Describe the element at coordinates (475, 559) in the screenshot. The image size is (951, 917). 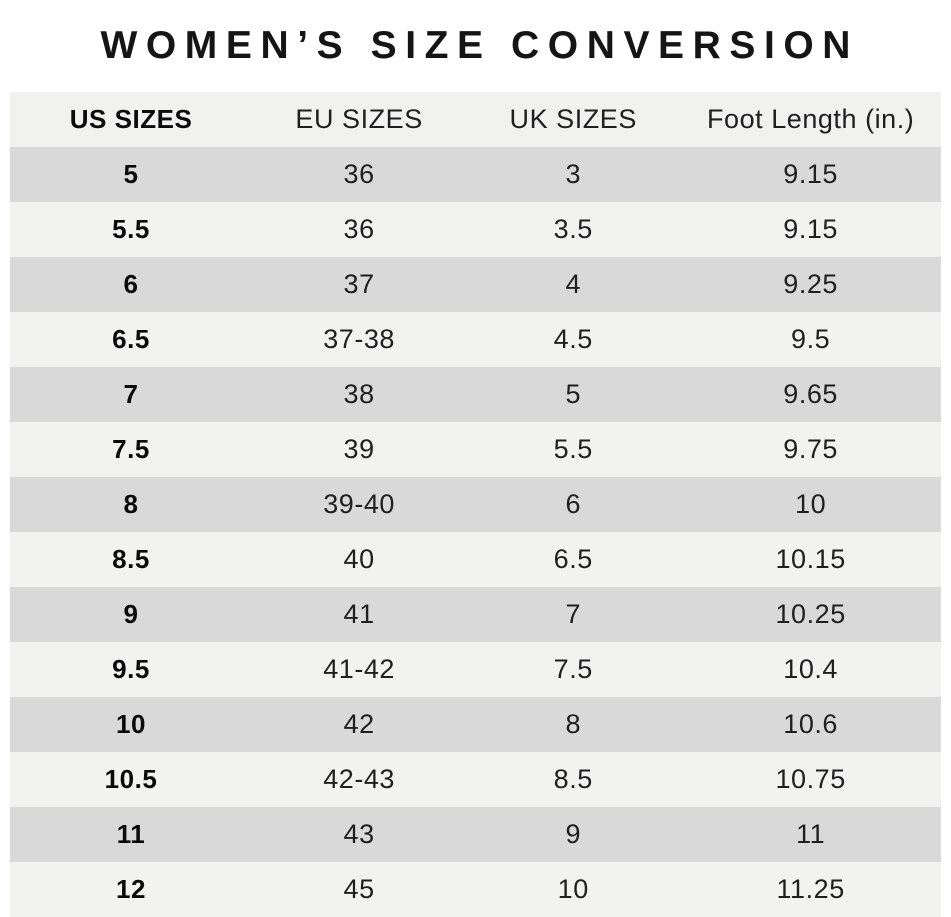
I see `table-row: 8.5 40 6.5 10.15` at that location.